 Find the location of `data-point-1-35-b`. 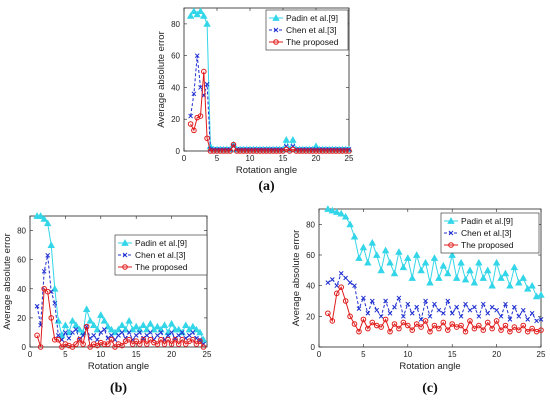

data-point-1-35-b is located at coordinates (483, 304).